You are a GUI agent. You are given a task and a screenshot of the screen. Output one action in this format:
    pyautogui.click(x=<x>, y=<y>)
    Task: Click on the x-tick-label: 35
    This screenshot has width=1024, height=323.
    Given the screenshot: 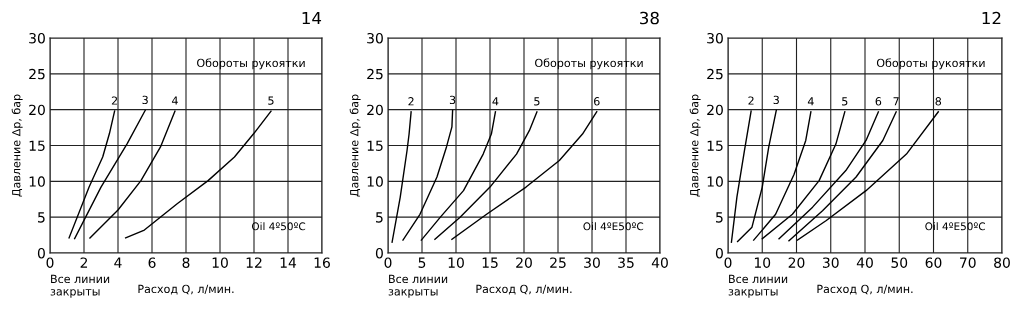 What is the action you would take?
    pyautogui.click(x=626, y=262)
    